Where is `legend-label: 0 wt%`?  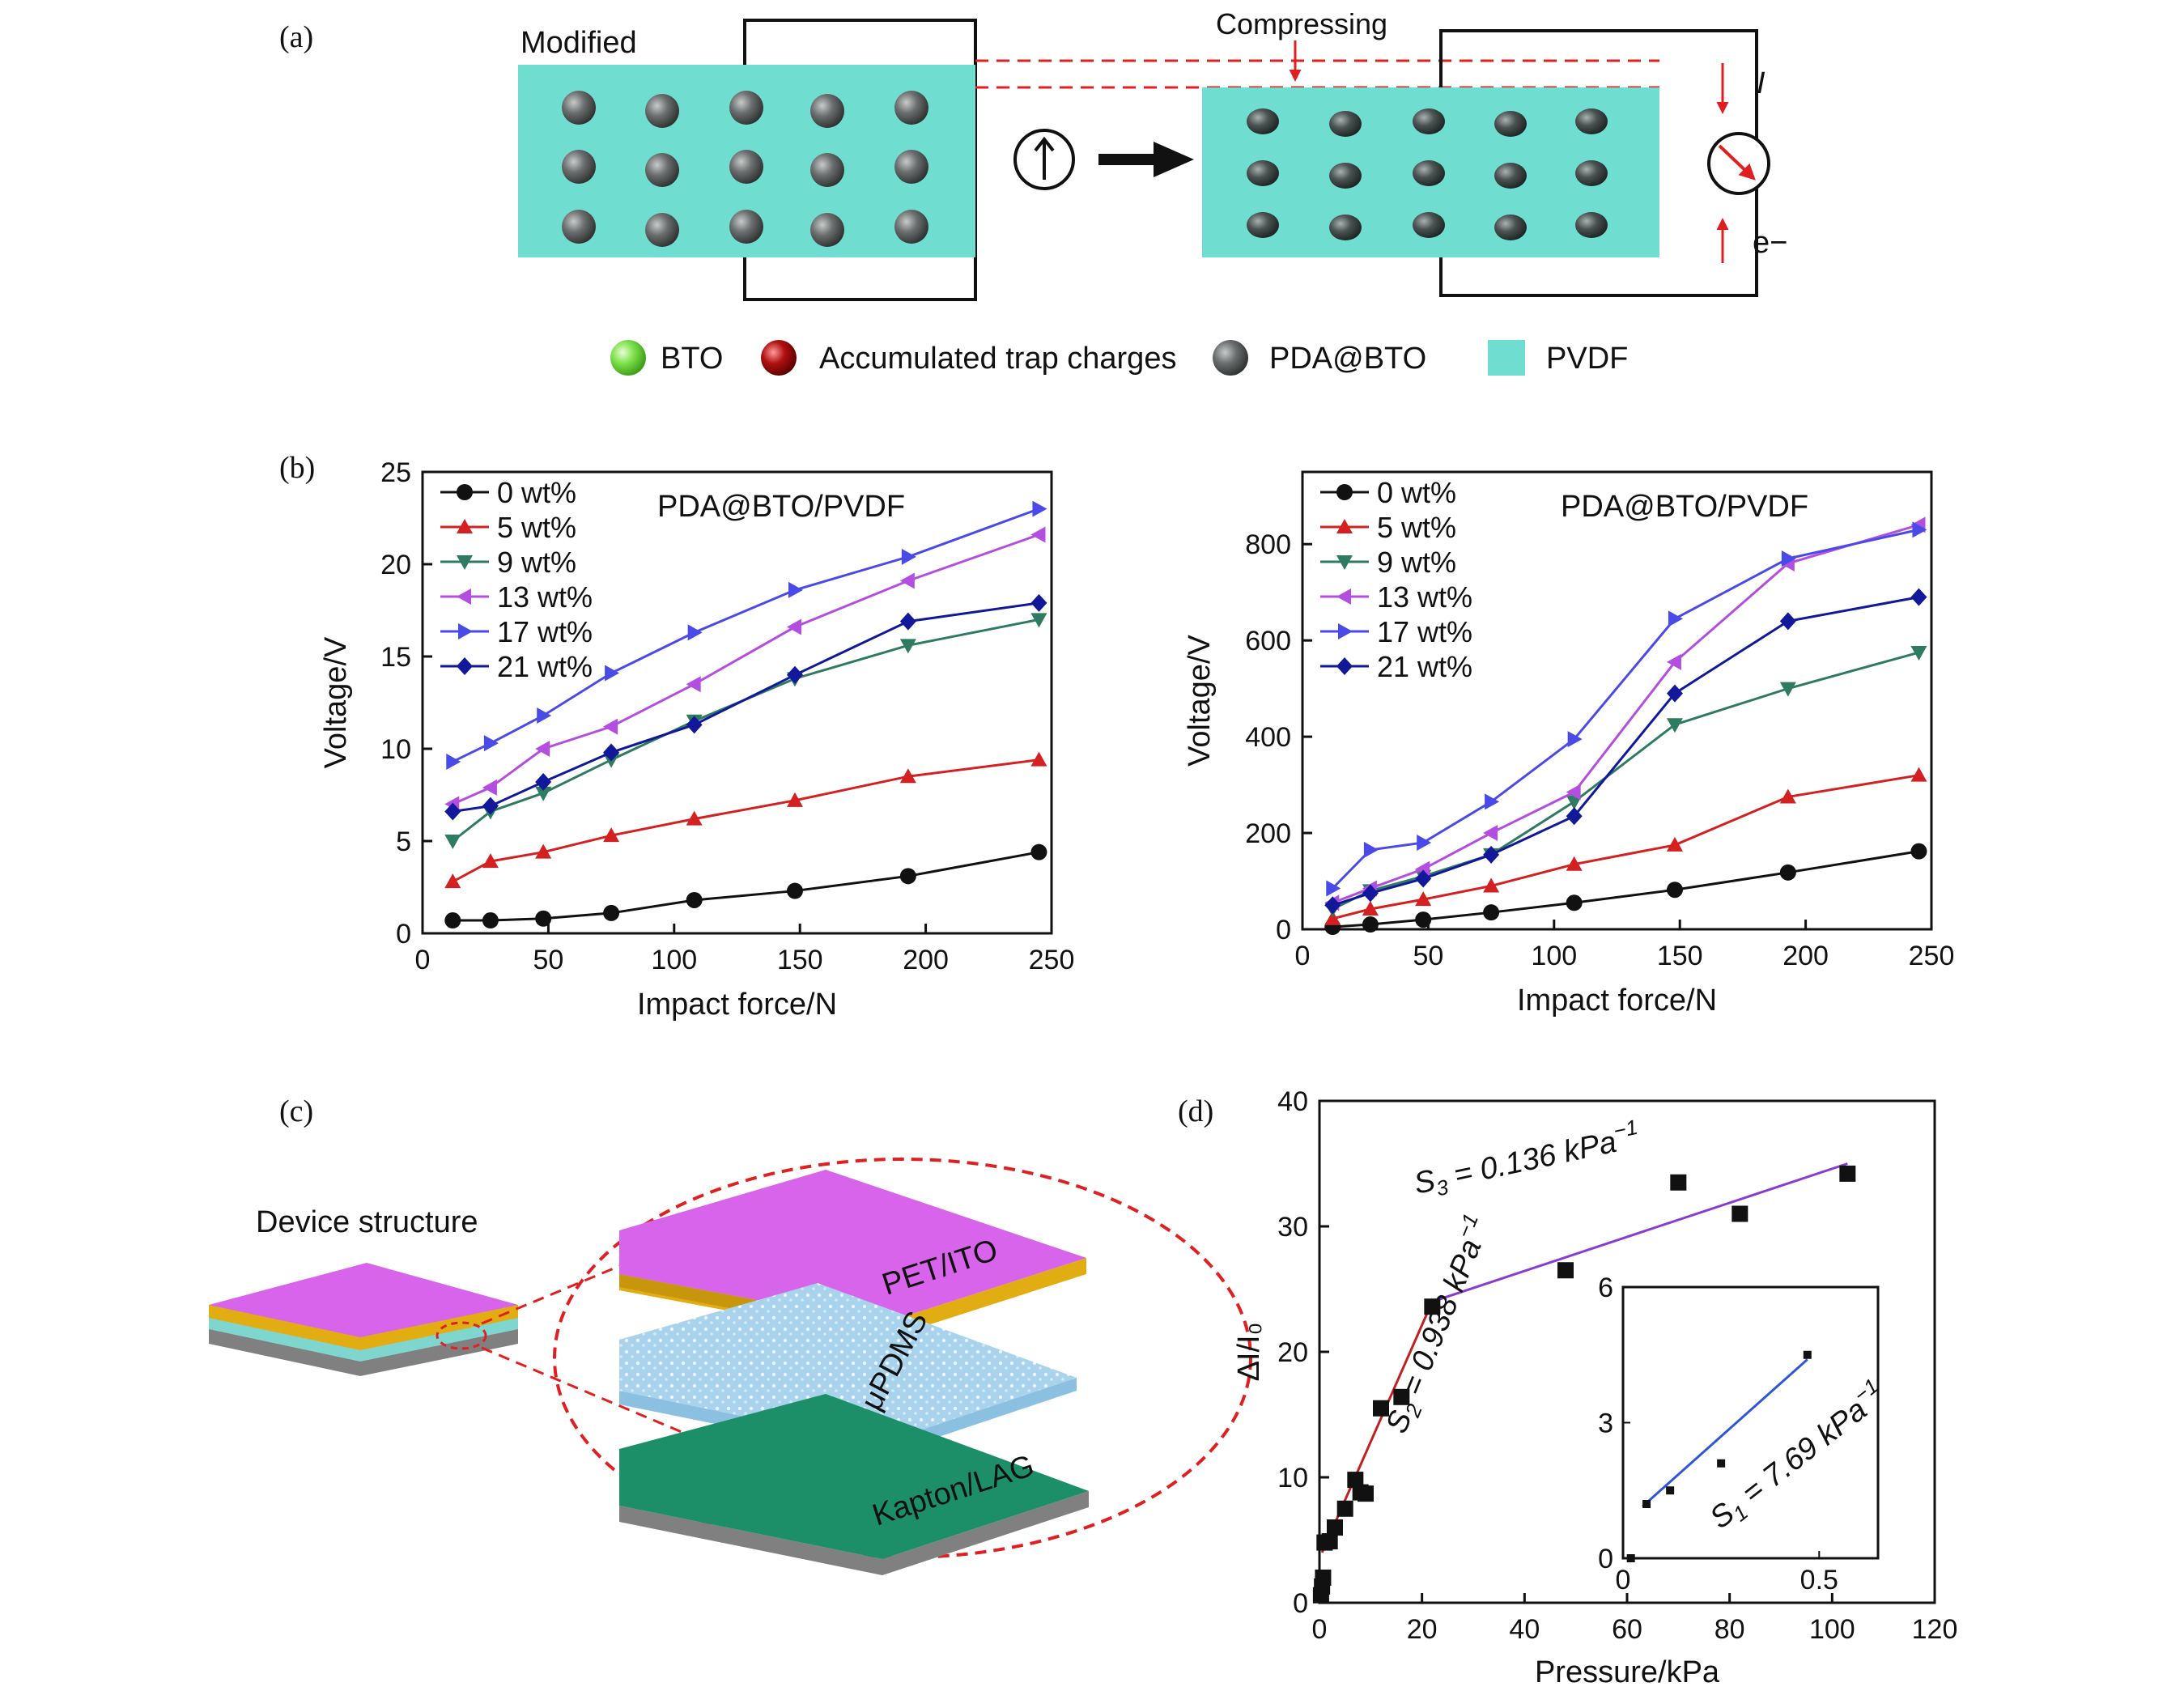 legend-label: 0 wt% is located at coordinates (536, 492).